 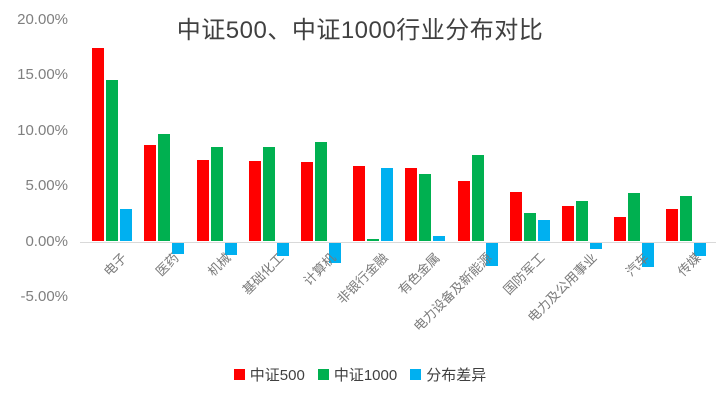 What do you see at coordinates (672, 225) in the screenshot?
I see `bar-series0-传媒` at bounding box center [672, 225].